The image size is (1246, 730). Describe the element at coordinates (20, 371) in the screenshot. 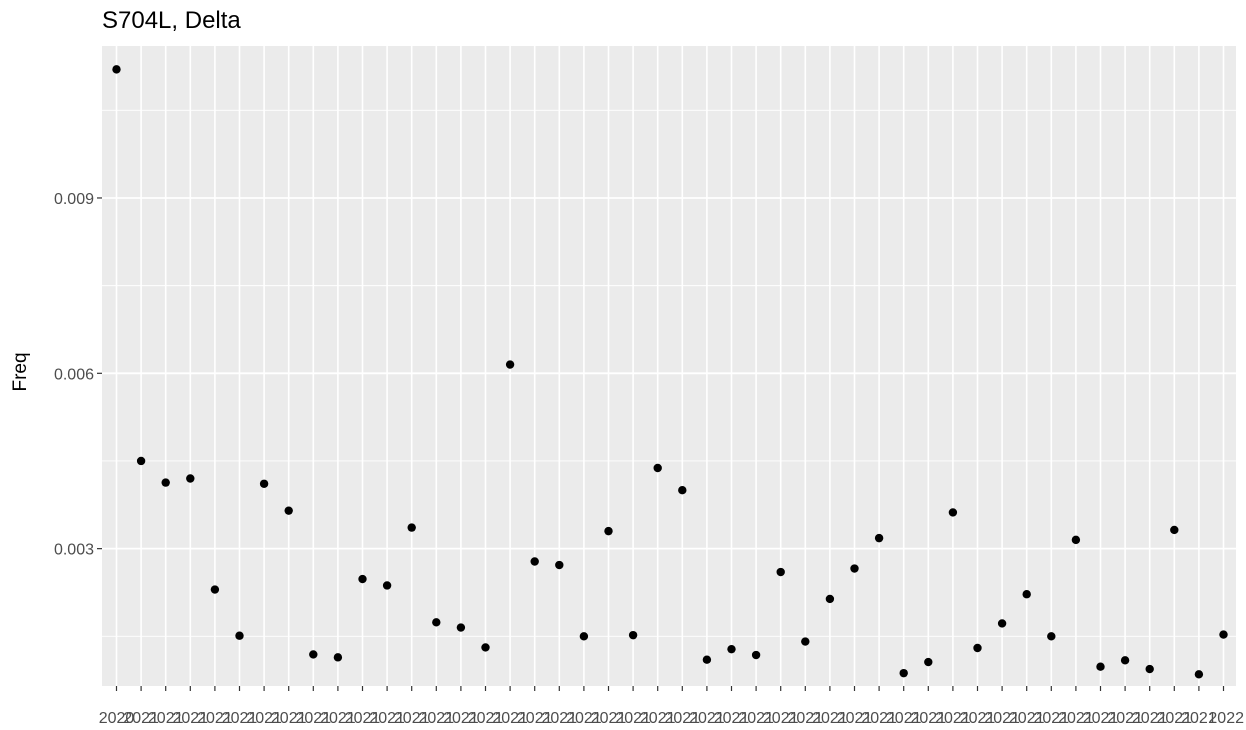

I see `y-axis-label: Freq` at that location.